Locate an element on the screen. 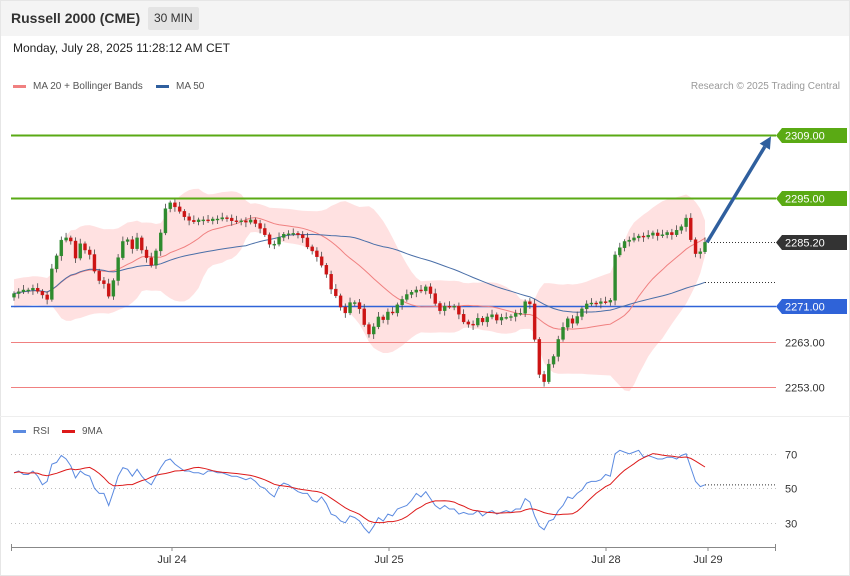 This screenshot has height=576, width=850. chart-header: Russell 2000 (CME) 30 MIN is located at coordinates (425, 18).